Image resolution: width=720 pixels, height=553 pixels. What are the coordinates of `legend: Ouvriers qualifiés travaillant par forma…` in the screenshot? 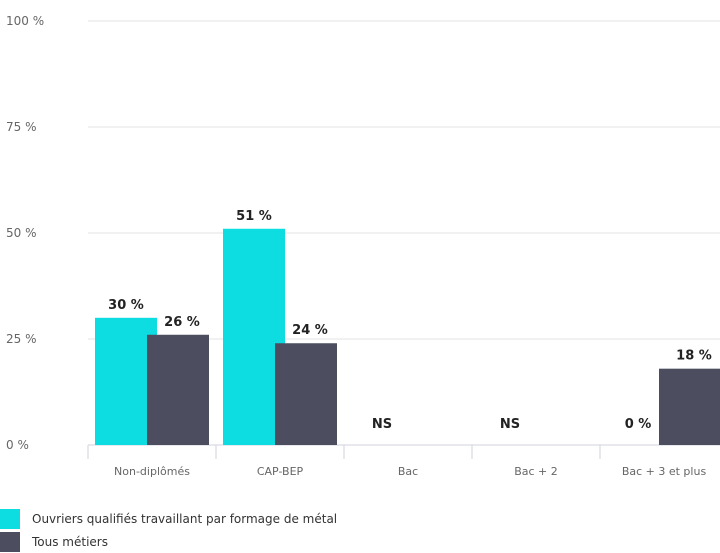 It's located at (168, 530).